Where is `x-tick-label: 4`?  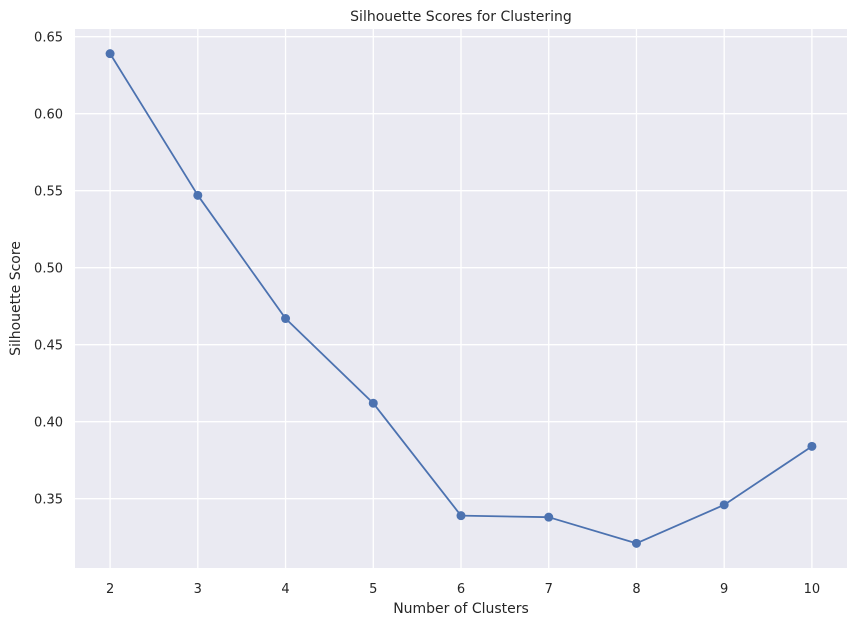 x-tick-label: 4 is located at coordinates (285, 589).